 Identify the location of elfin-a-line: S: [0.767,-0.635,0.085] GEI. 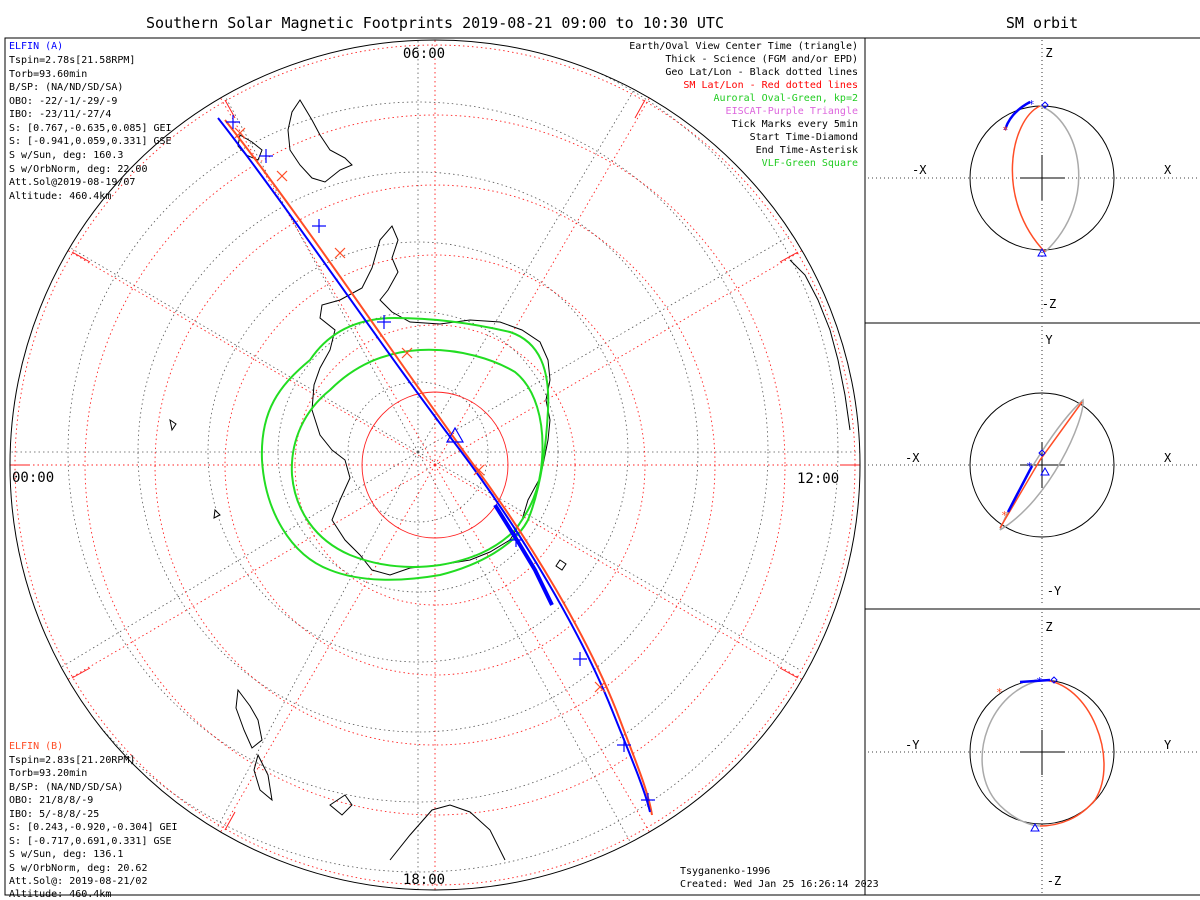
(90, 128).